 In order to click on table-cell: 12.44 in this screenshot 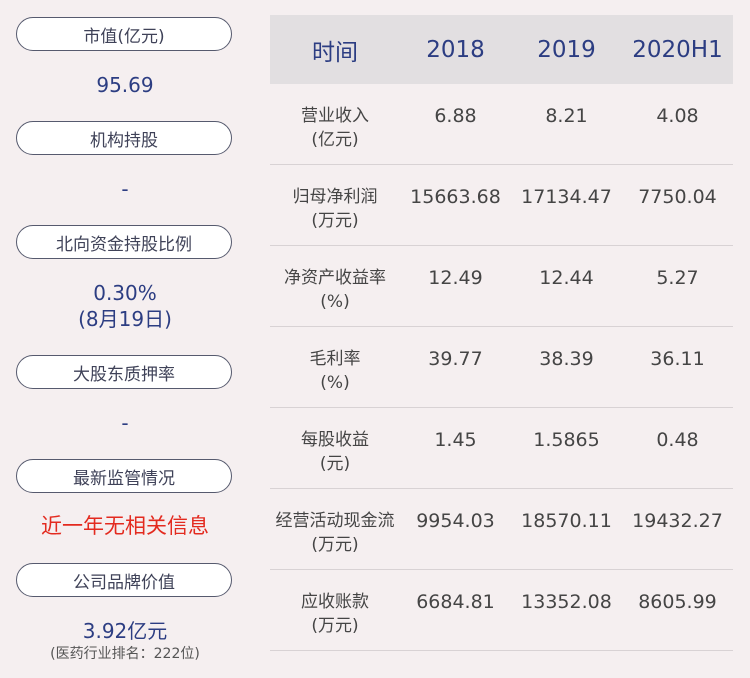, I will do `click(566, 278)`.